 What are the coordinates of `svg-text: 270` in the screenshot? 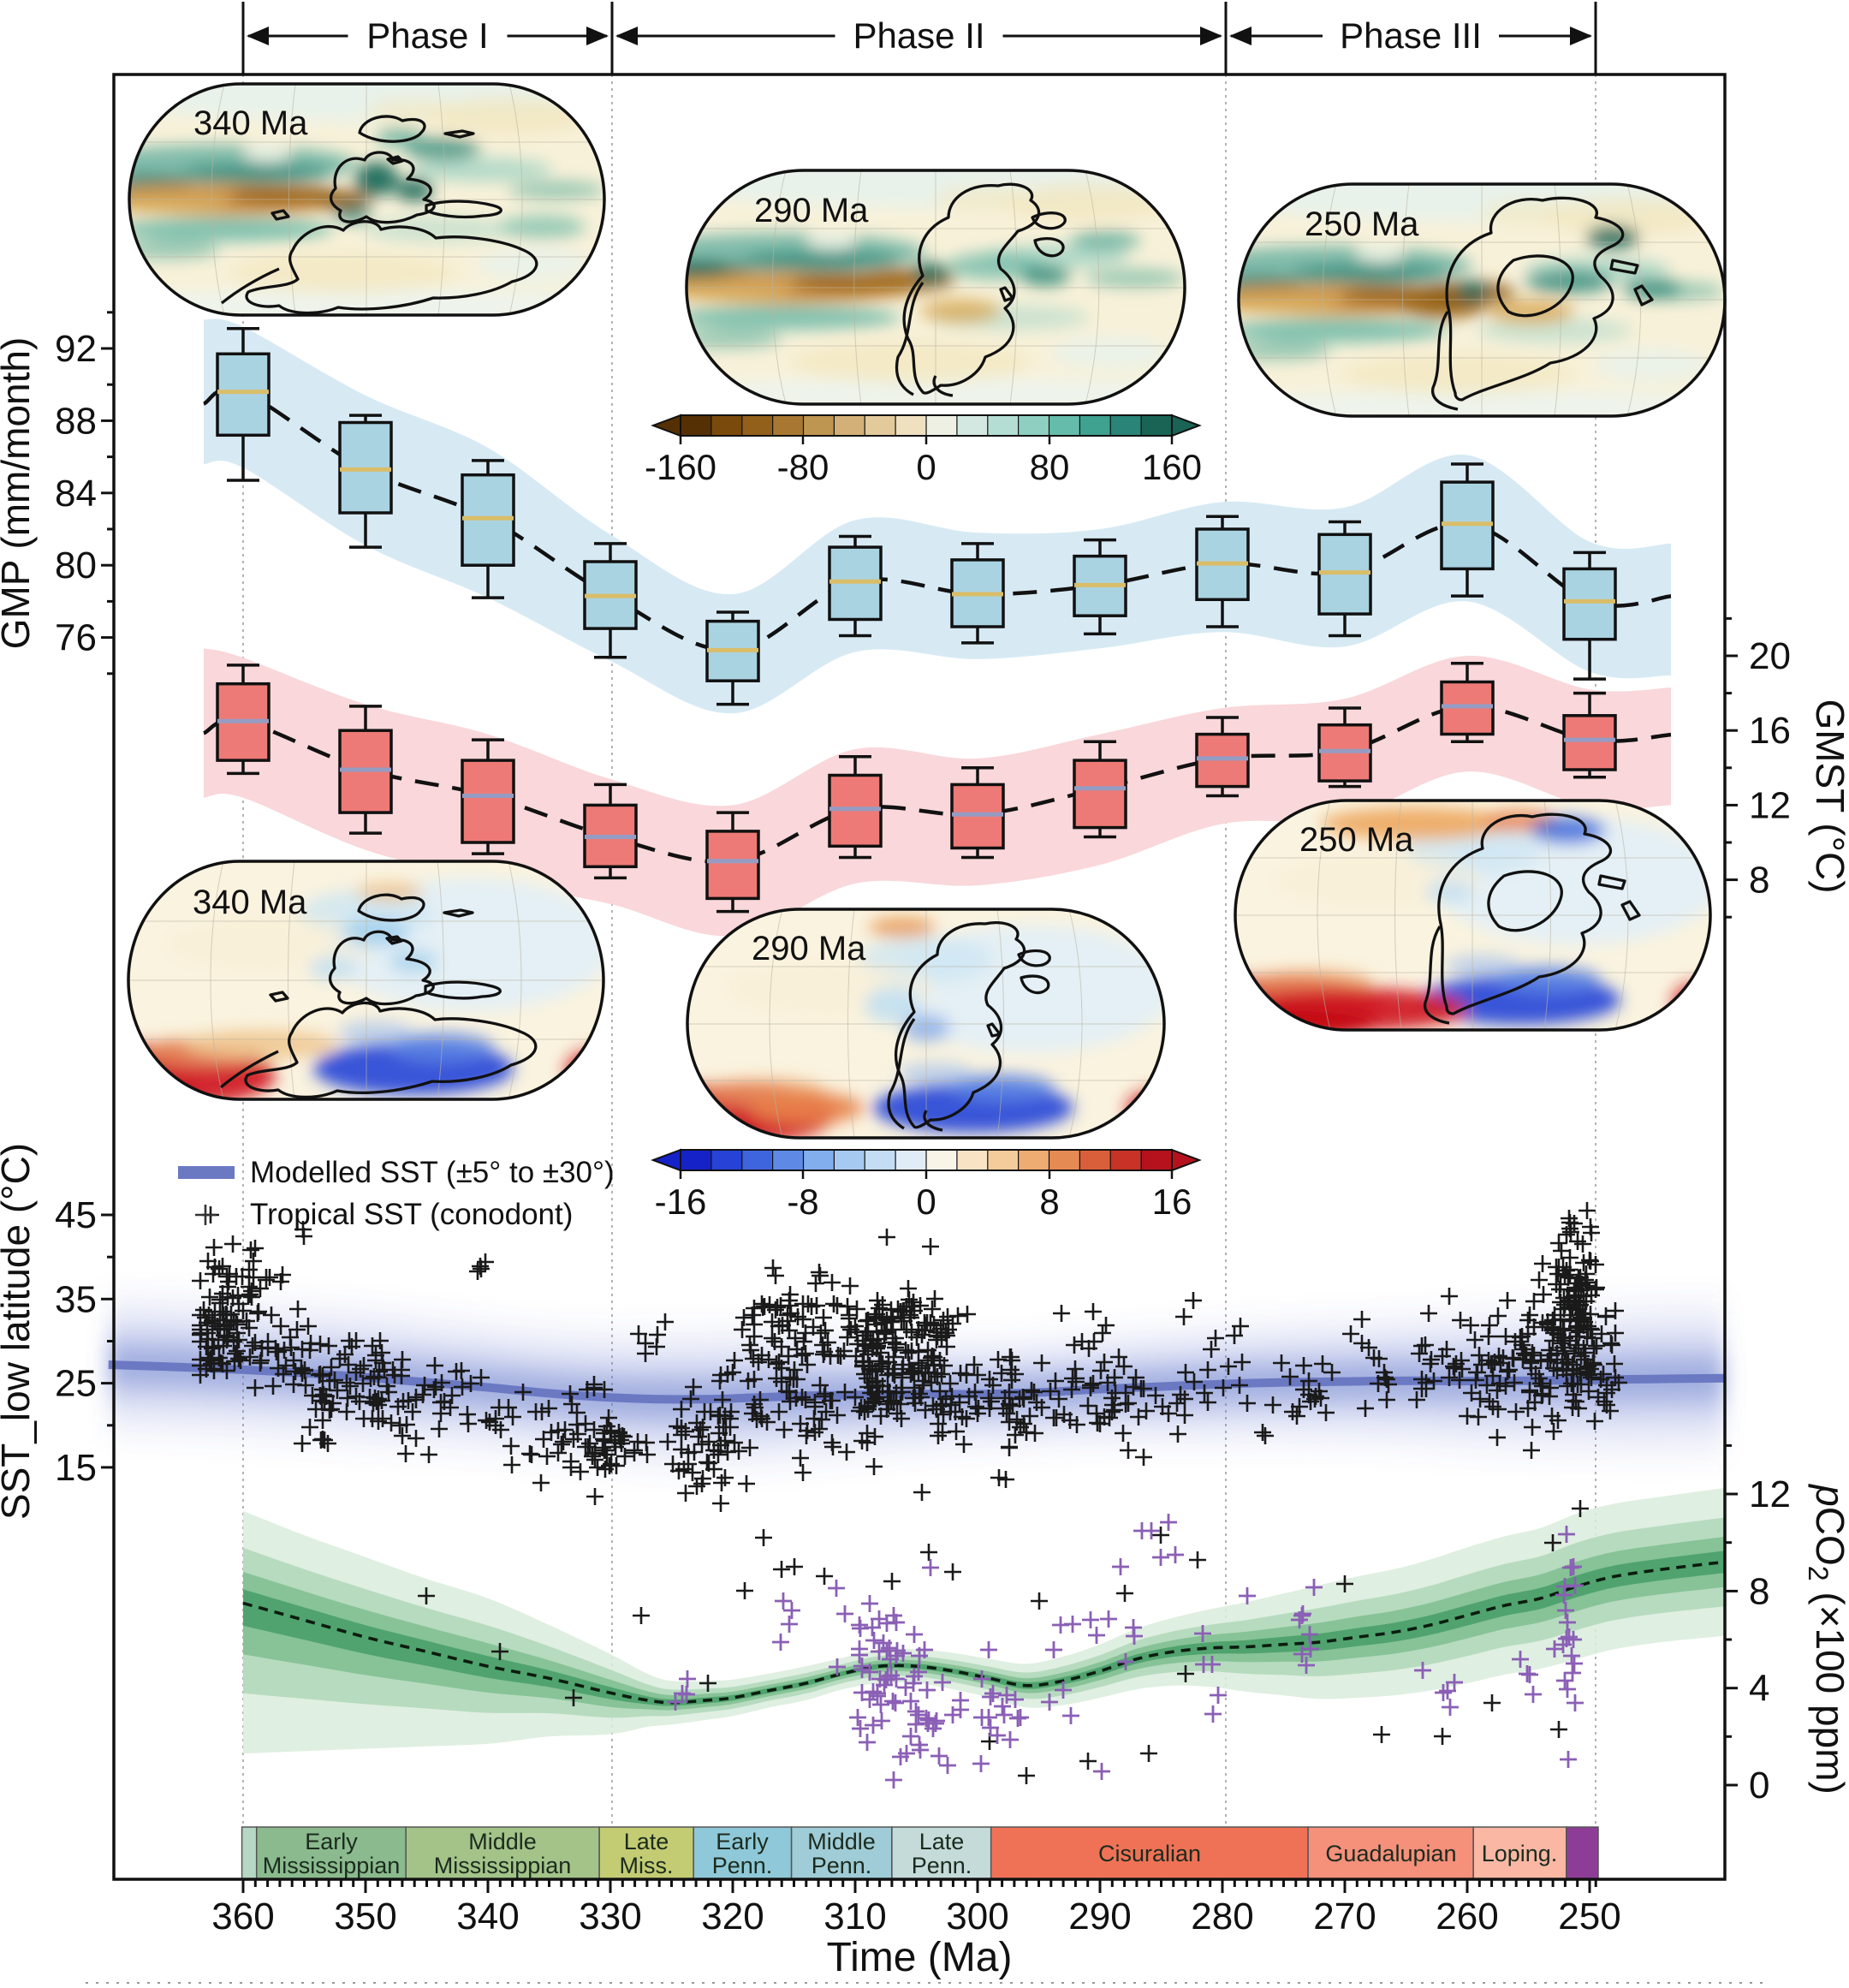 It's located at (1344, 1916).